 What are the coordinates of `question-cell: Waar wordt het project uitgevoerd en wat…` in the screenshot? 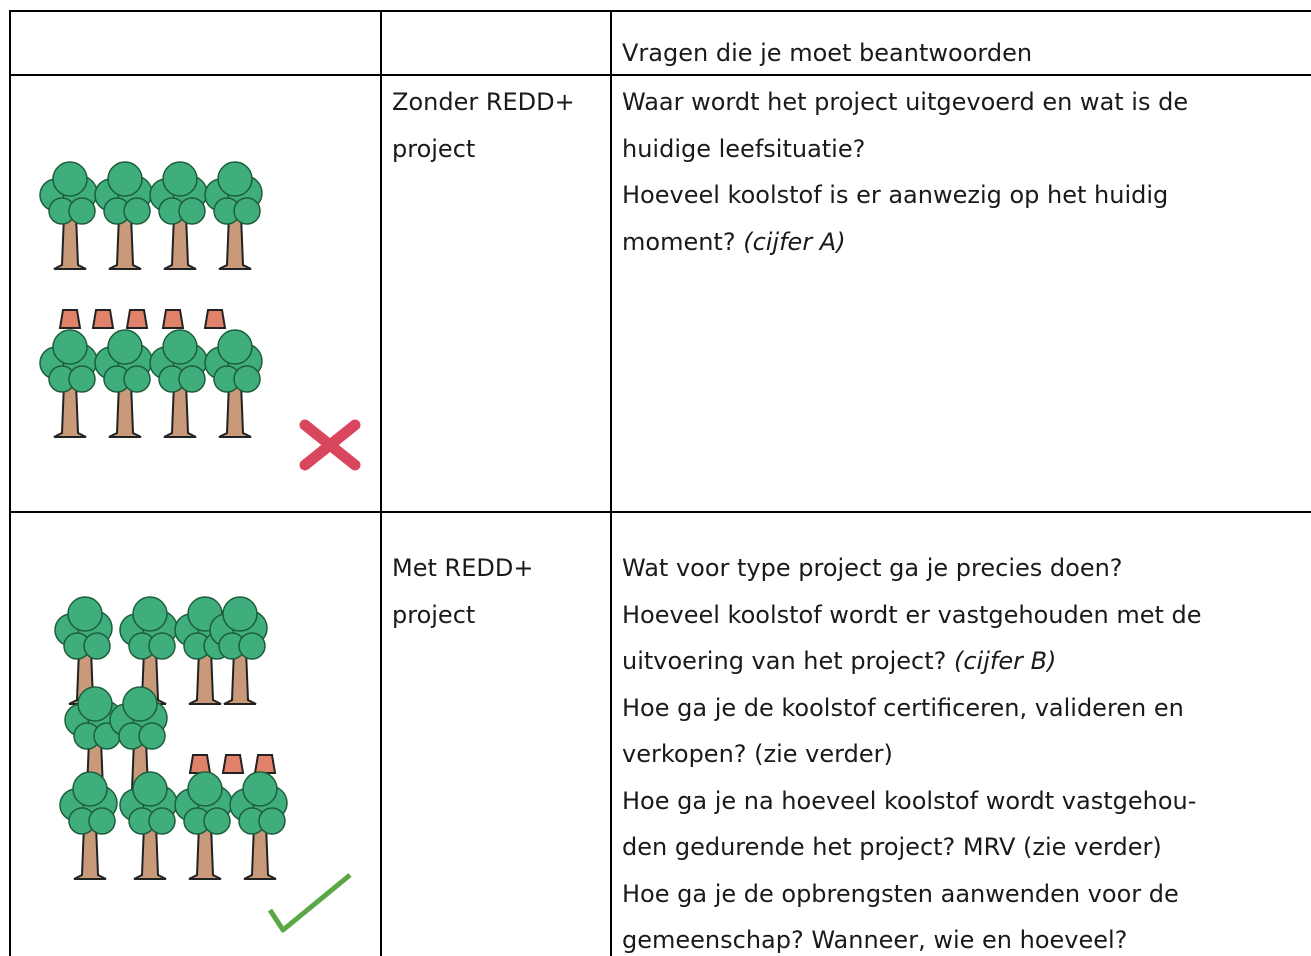 It's located at (966, 172).